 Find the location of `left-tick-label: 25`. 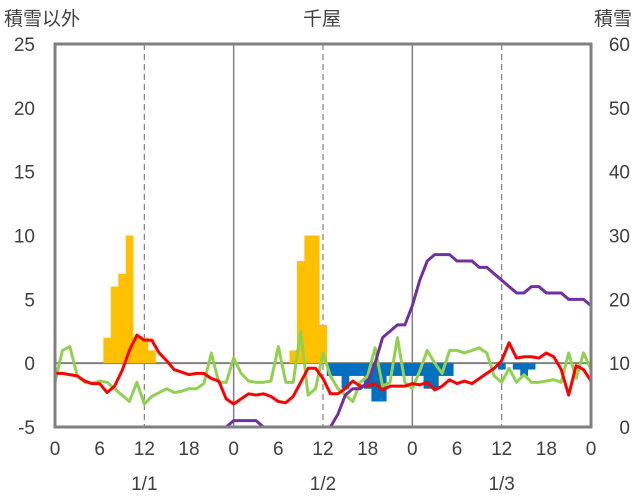

left-tick-label: 25 is located at coordinates (24, 45).